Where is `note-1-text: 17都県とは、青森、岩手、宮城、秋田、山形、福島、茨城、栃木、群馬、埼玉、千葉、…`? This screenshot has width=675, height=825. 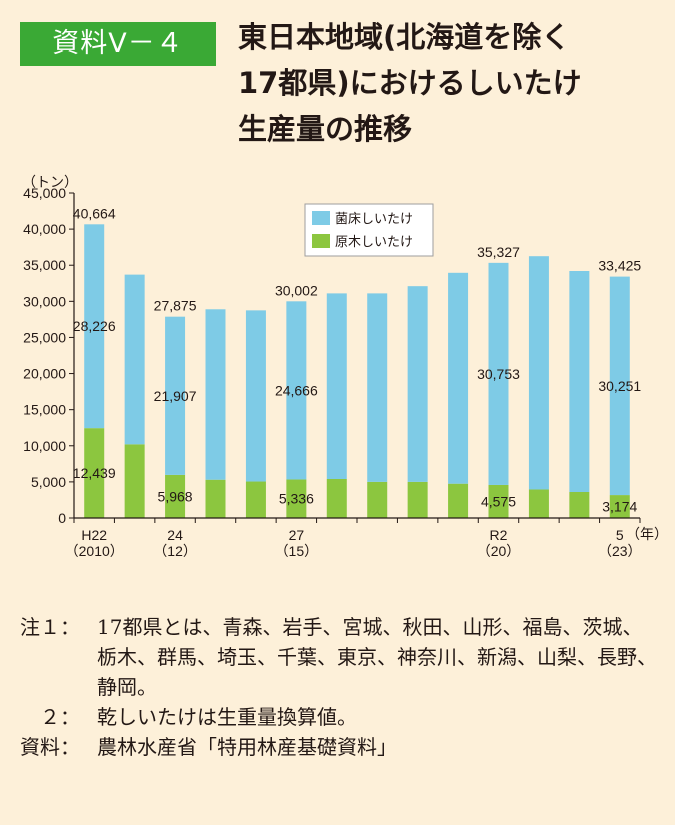
note-1-text: 17都県とは、青森、岩手、宮城、秋田、山形、福島、茨城、栃木、群馬、埼玉、千葉、… is located at coordinates (377, 657).